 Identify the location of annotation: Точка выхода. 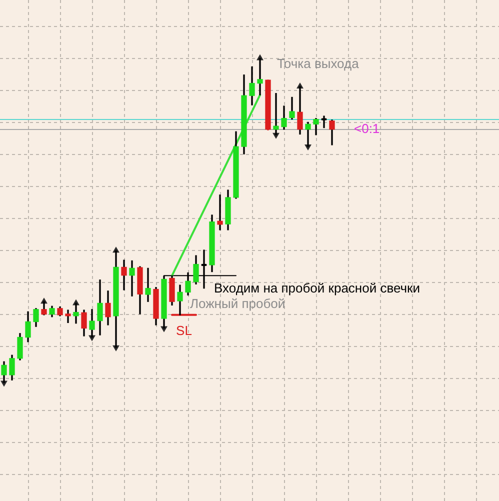
(318, 63).